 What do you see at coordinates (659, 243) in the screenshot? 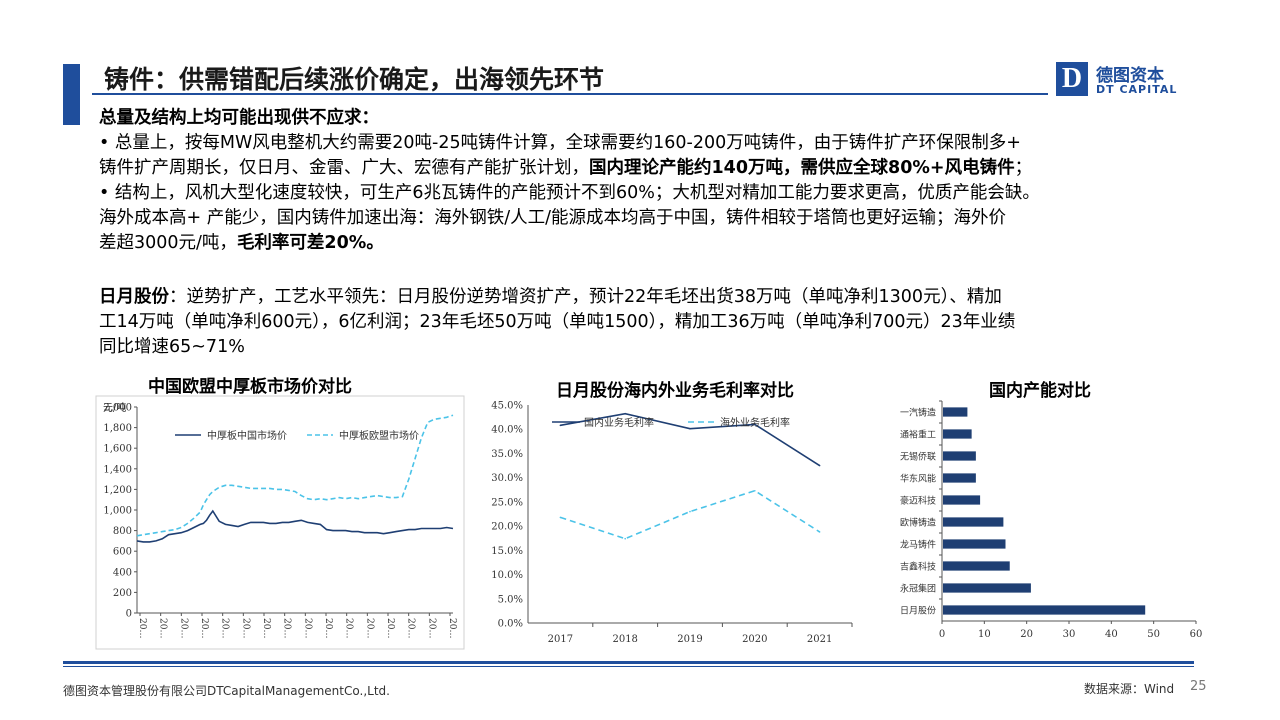
I see `paragraph-overseas-line2: 差超3000元/吨，毛利率可差20%。` at bounding box center [659, 243].